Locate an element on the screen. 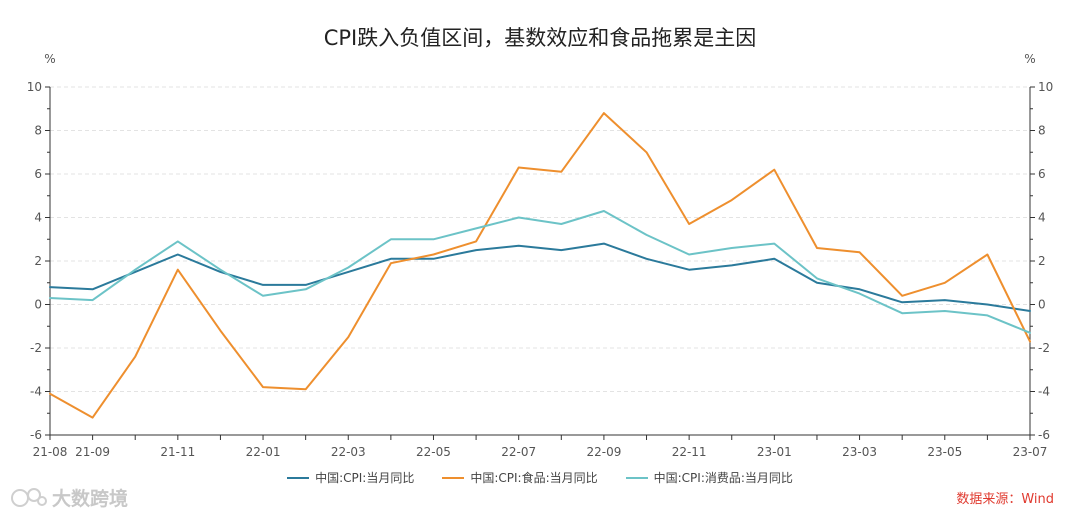 Image resolution: width=1080 pixels, height=514 pixels. legend-item-consumer-goods: 中国:CPI:消费品:当月同比 is located at coordinates (709, 477).